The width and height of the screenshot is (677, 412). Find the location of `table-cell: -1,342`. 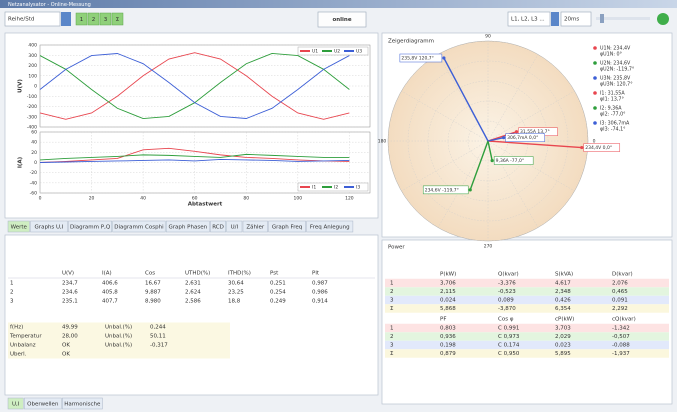

table-cell: -1,342 is located at coordinates (621, 329).